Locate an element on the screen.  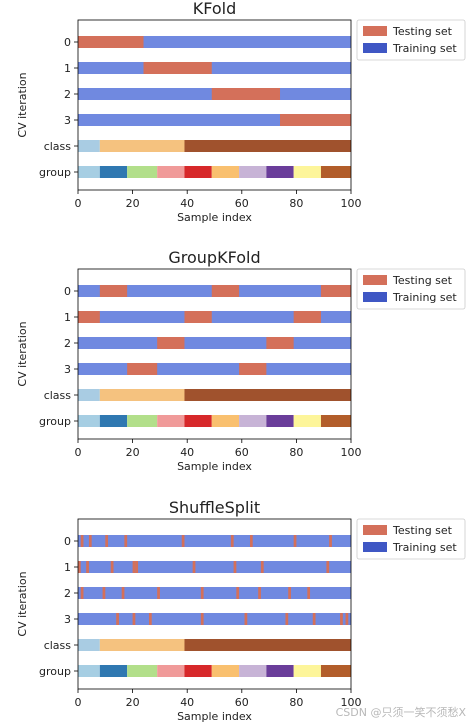
legend-label: Testing set is located at coordinates (422, 31).